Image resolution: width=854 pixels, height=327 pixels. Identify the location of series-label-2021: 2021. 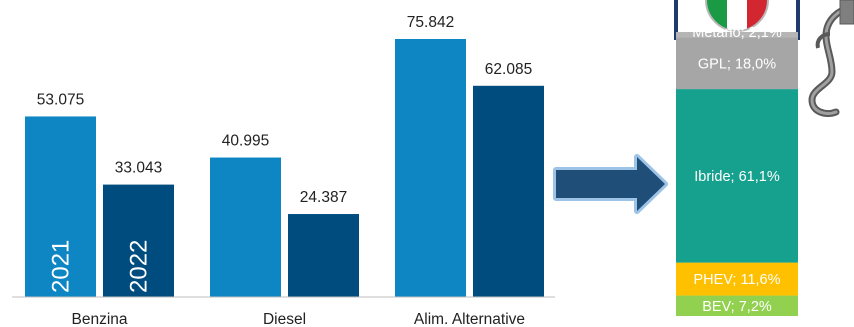
(61, 266).